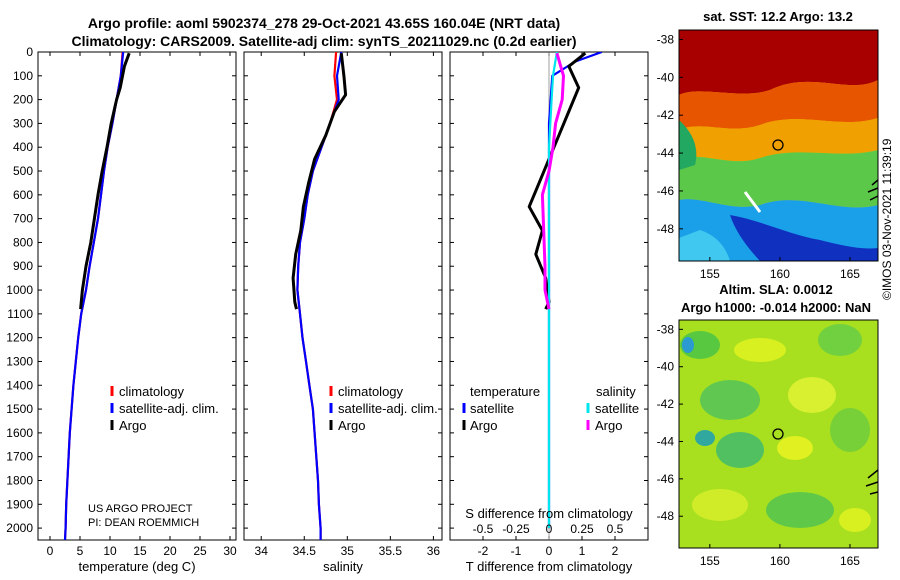 The width and height of the screenshot is (900, 580). Describe the element at coordinates (780, 274) in the screenshot. I see `sst-lon-label: 160` at that location.